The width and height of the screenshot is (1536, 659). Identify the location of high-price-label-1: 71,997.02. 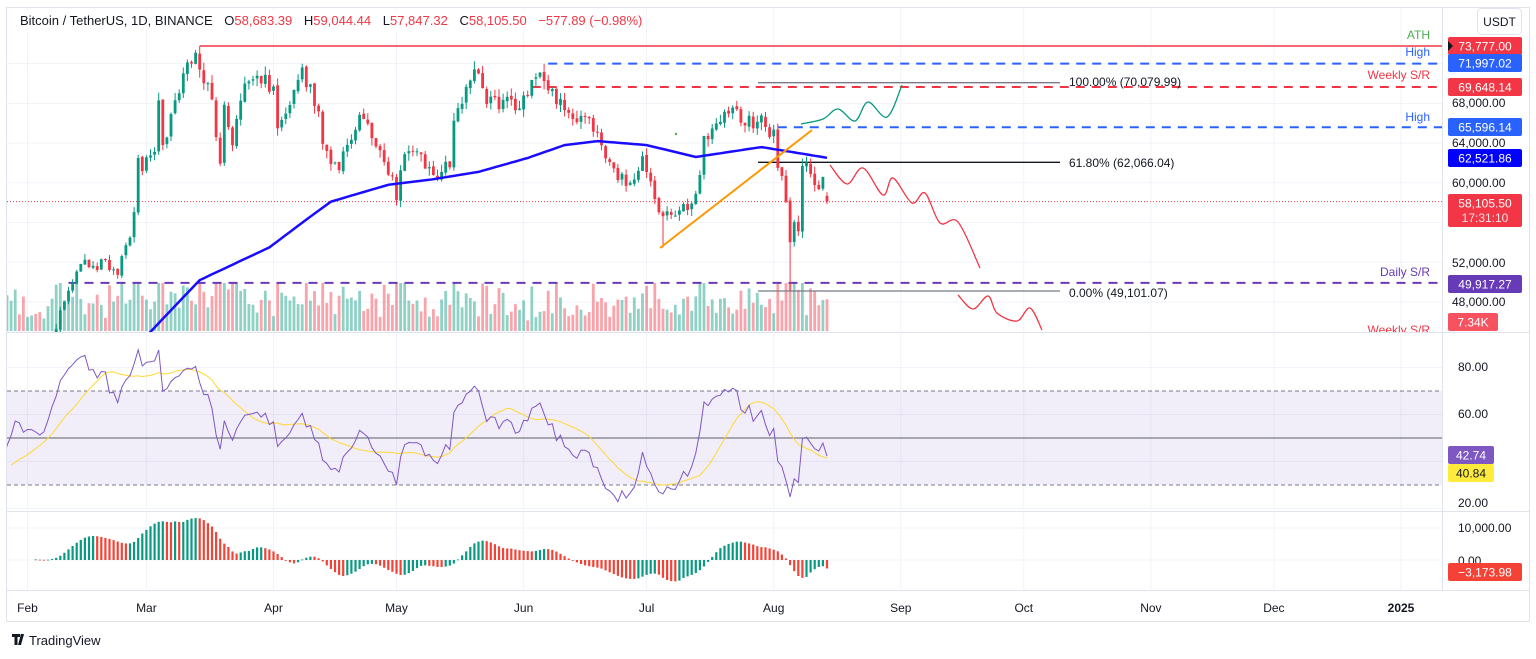
(1485, 63).